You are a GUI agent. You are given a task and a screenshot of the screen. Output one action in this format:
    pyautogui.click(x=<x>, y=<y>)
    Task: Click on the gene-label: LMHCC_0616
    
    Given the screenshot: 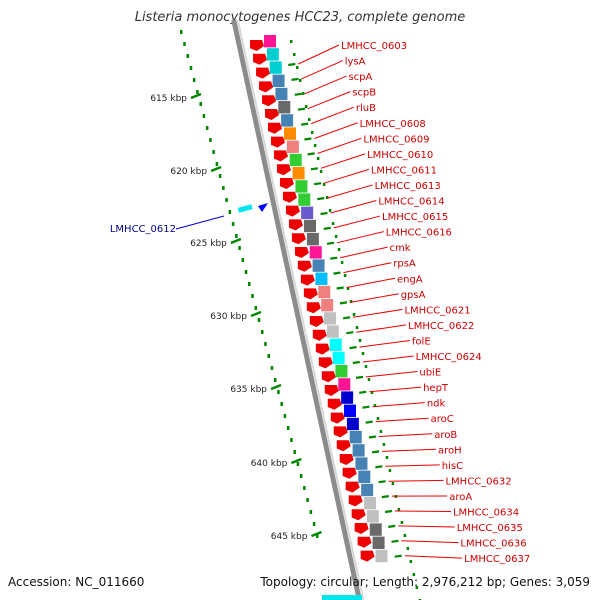 What is the action you would take?
    pyautogui.click(x=419, y=233)
    